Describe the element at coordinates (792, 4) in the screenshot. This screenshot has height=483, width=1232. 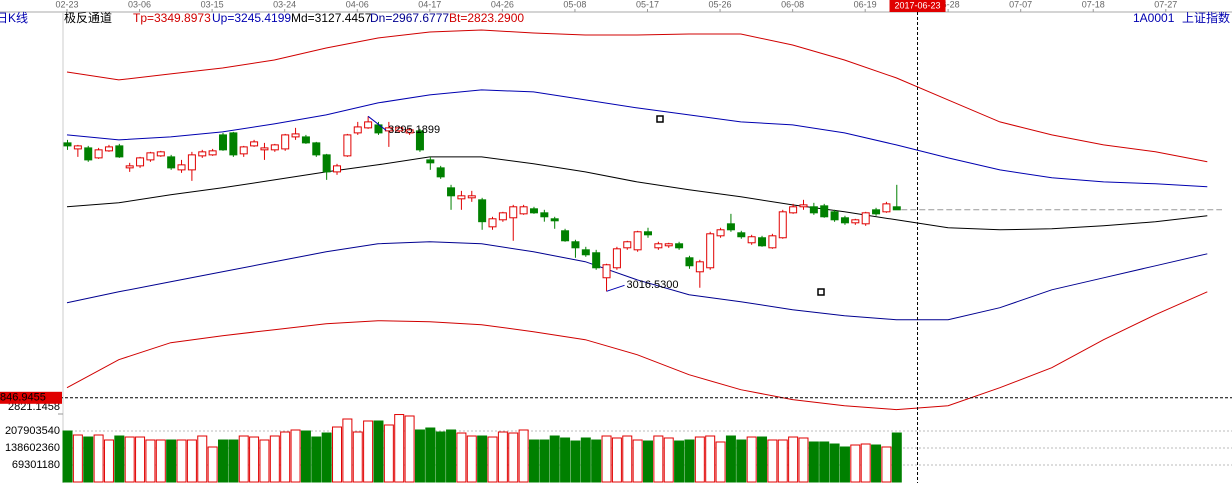
I see `x-tick-label: 06-08` at that location.